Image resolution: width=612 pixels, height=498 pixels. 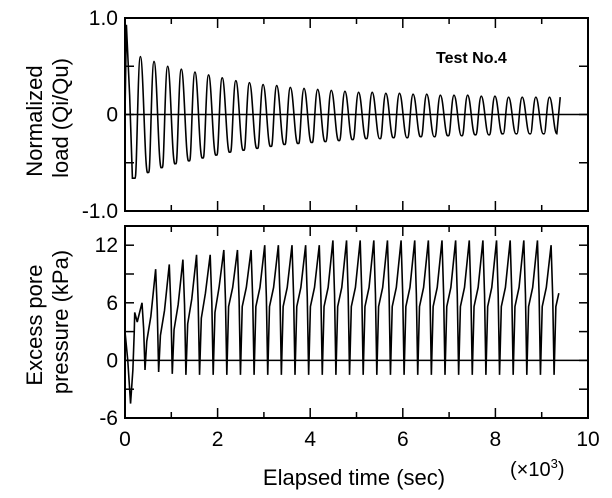 I want to click on test-annotation: Test No.4, so click(x=471, y=58).